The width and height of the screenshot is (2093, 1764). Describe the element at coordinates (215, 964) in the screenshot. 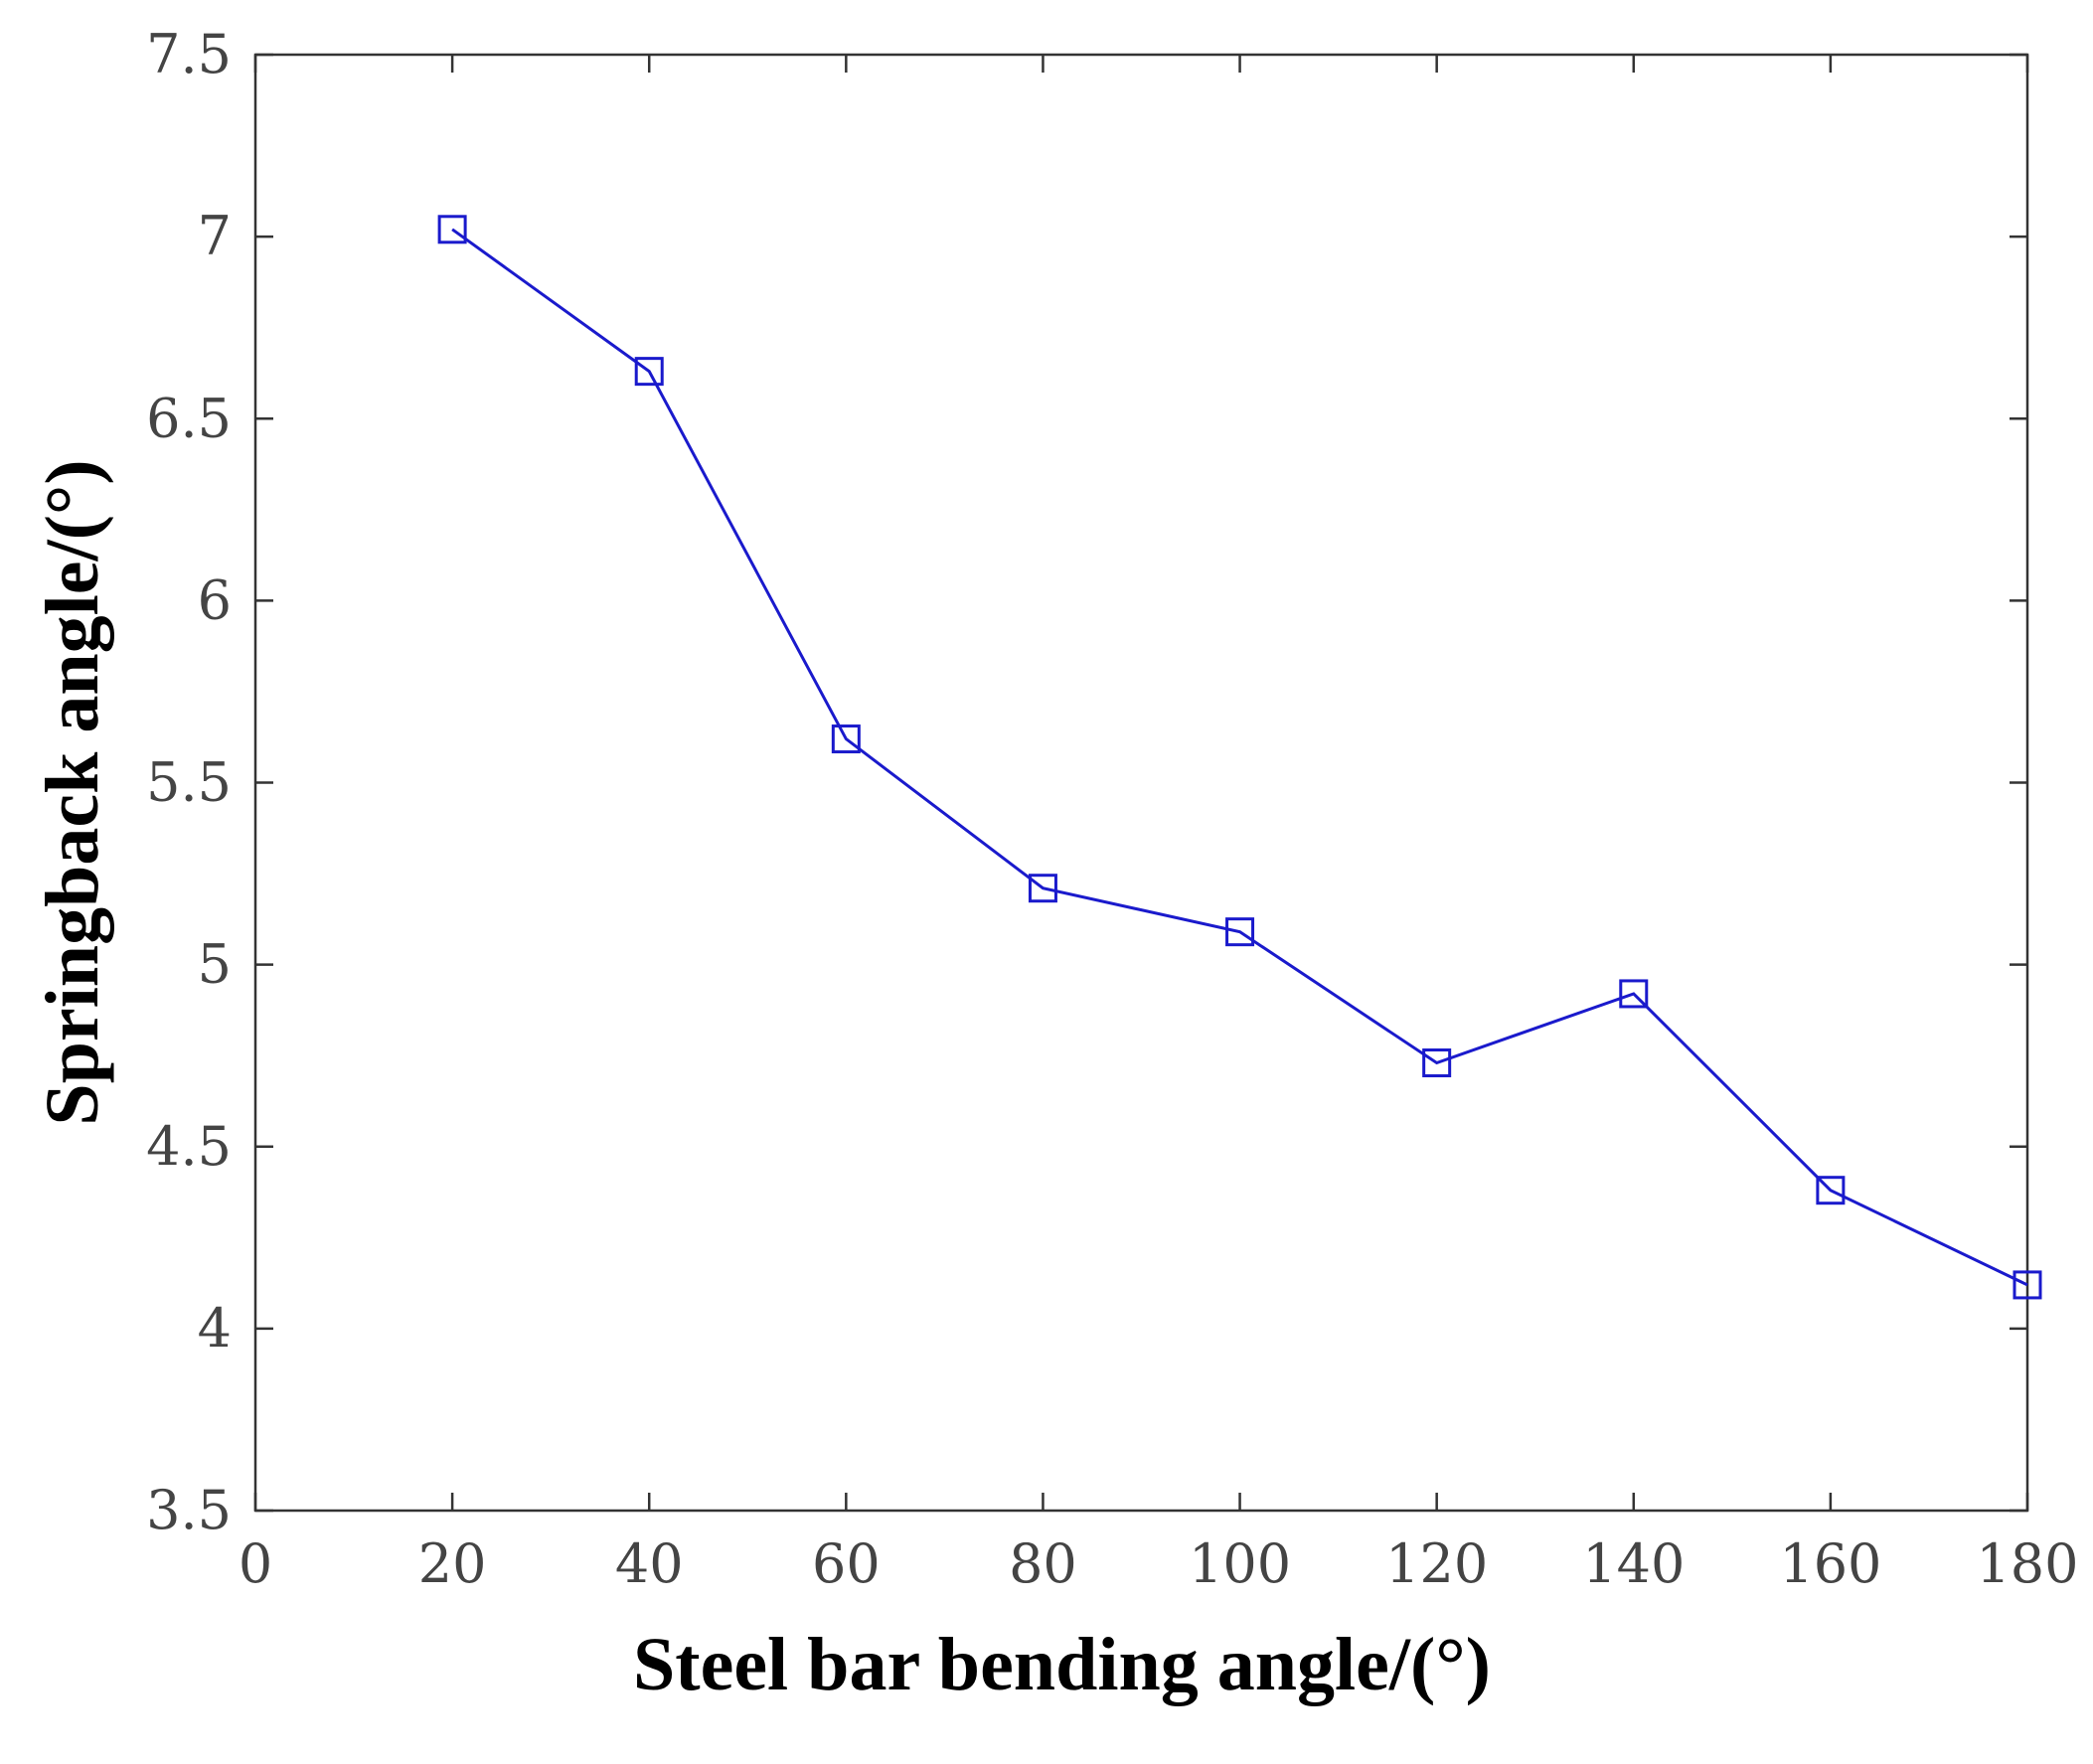

I see `y-tick-label: 5` at that location.